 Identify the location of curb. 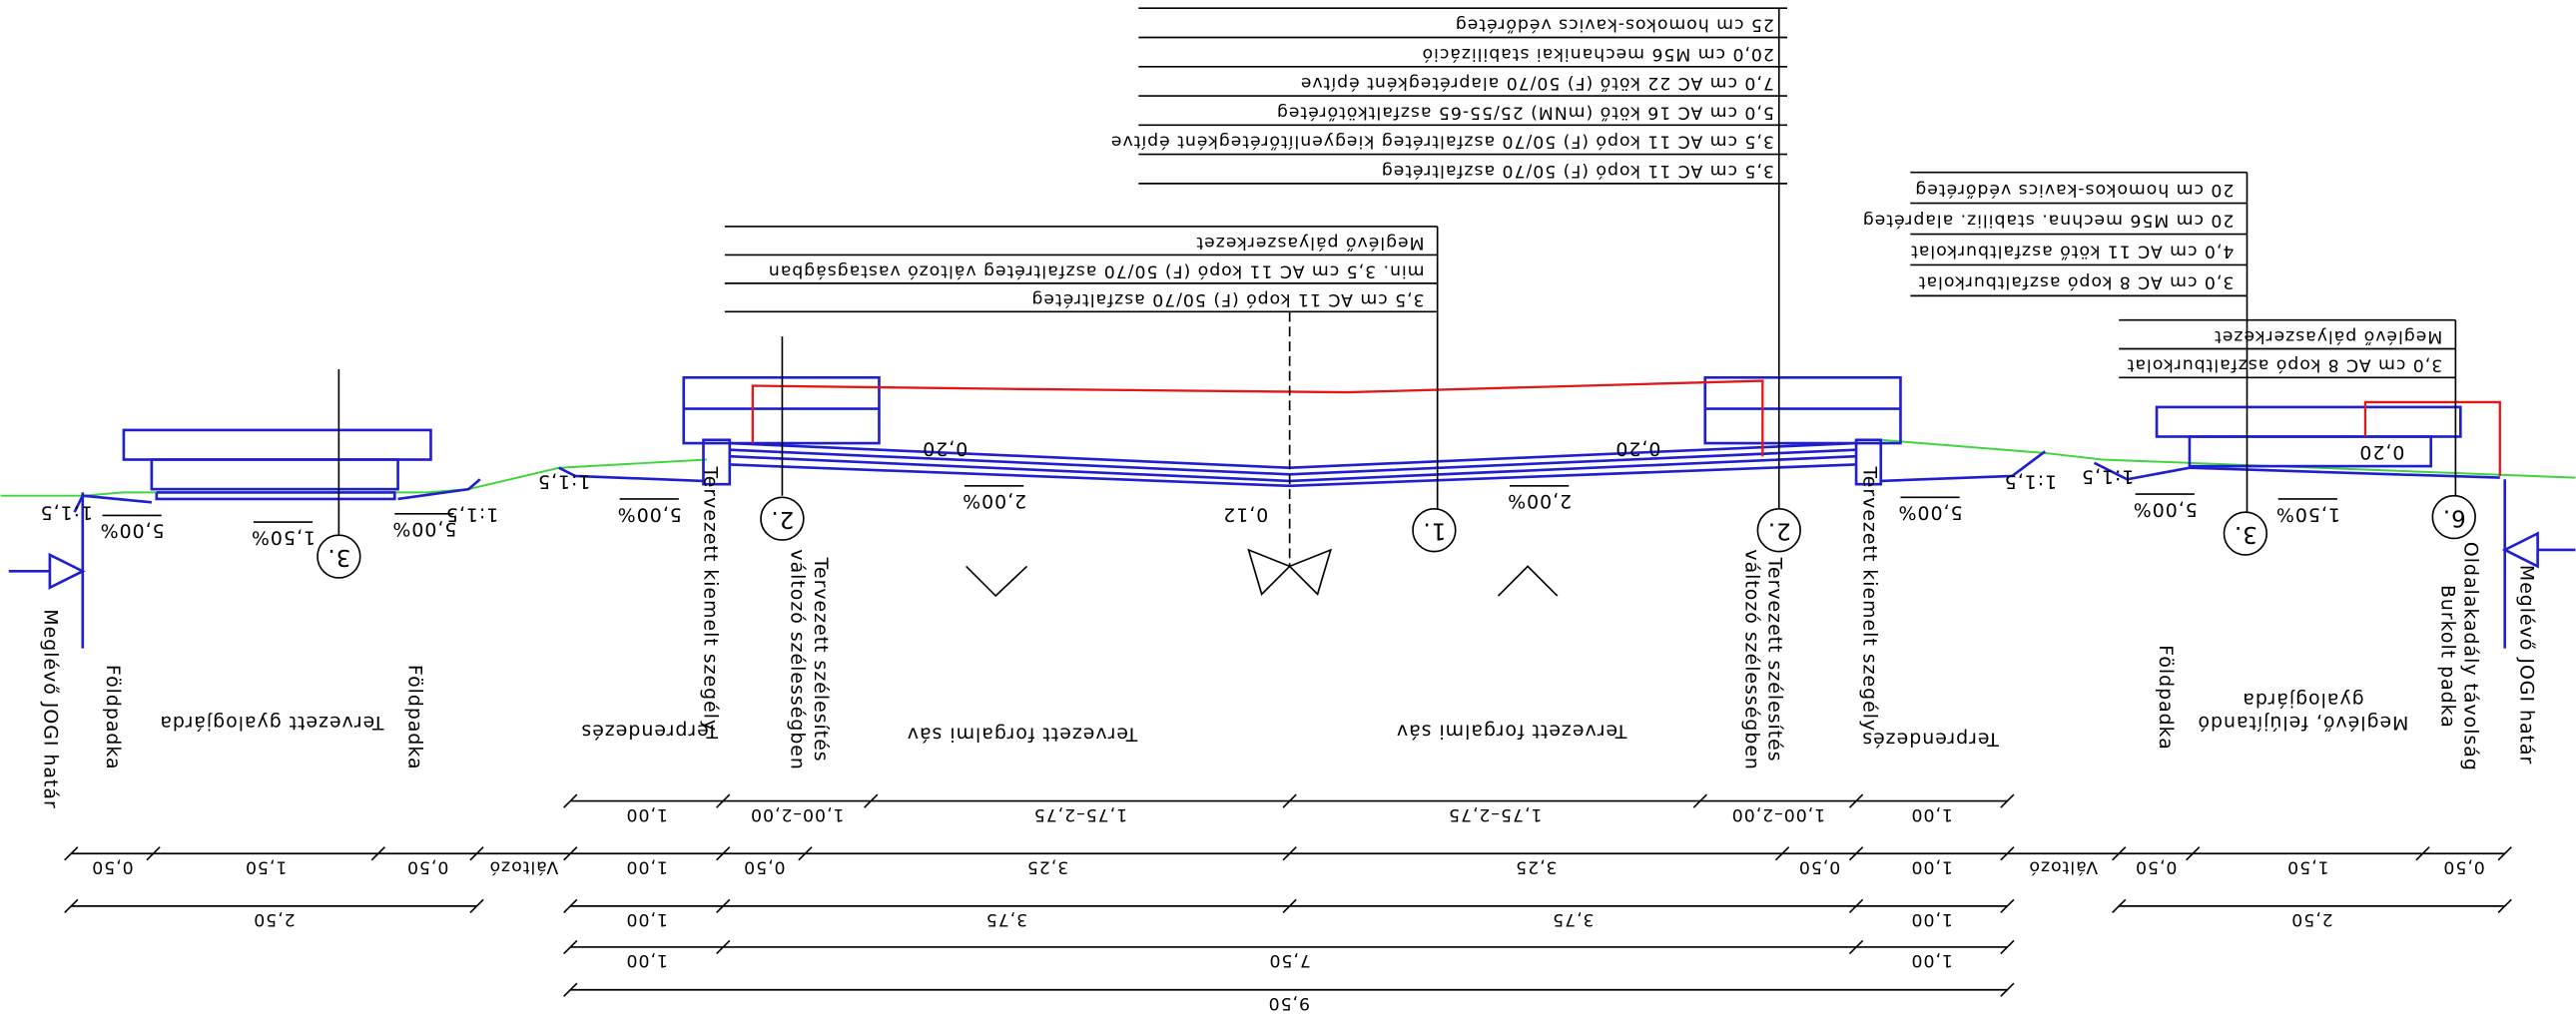
(717, 462).